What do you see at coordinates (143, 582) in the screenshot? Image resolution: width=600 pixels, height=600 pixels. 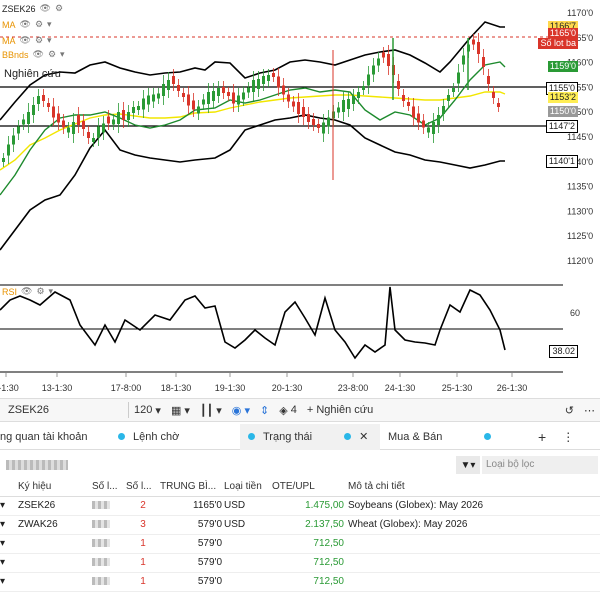 I see `cell-qty2: 1` at bounding box center [143, 582].